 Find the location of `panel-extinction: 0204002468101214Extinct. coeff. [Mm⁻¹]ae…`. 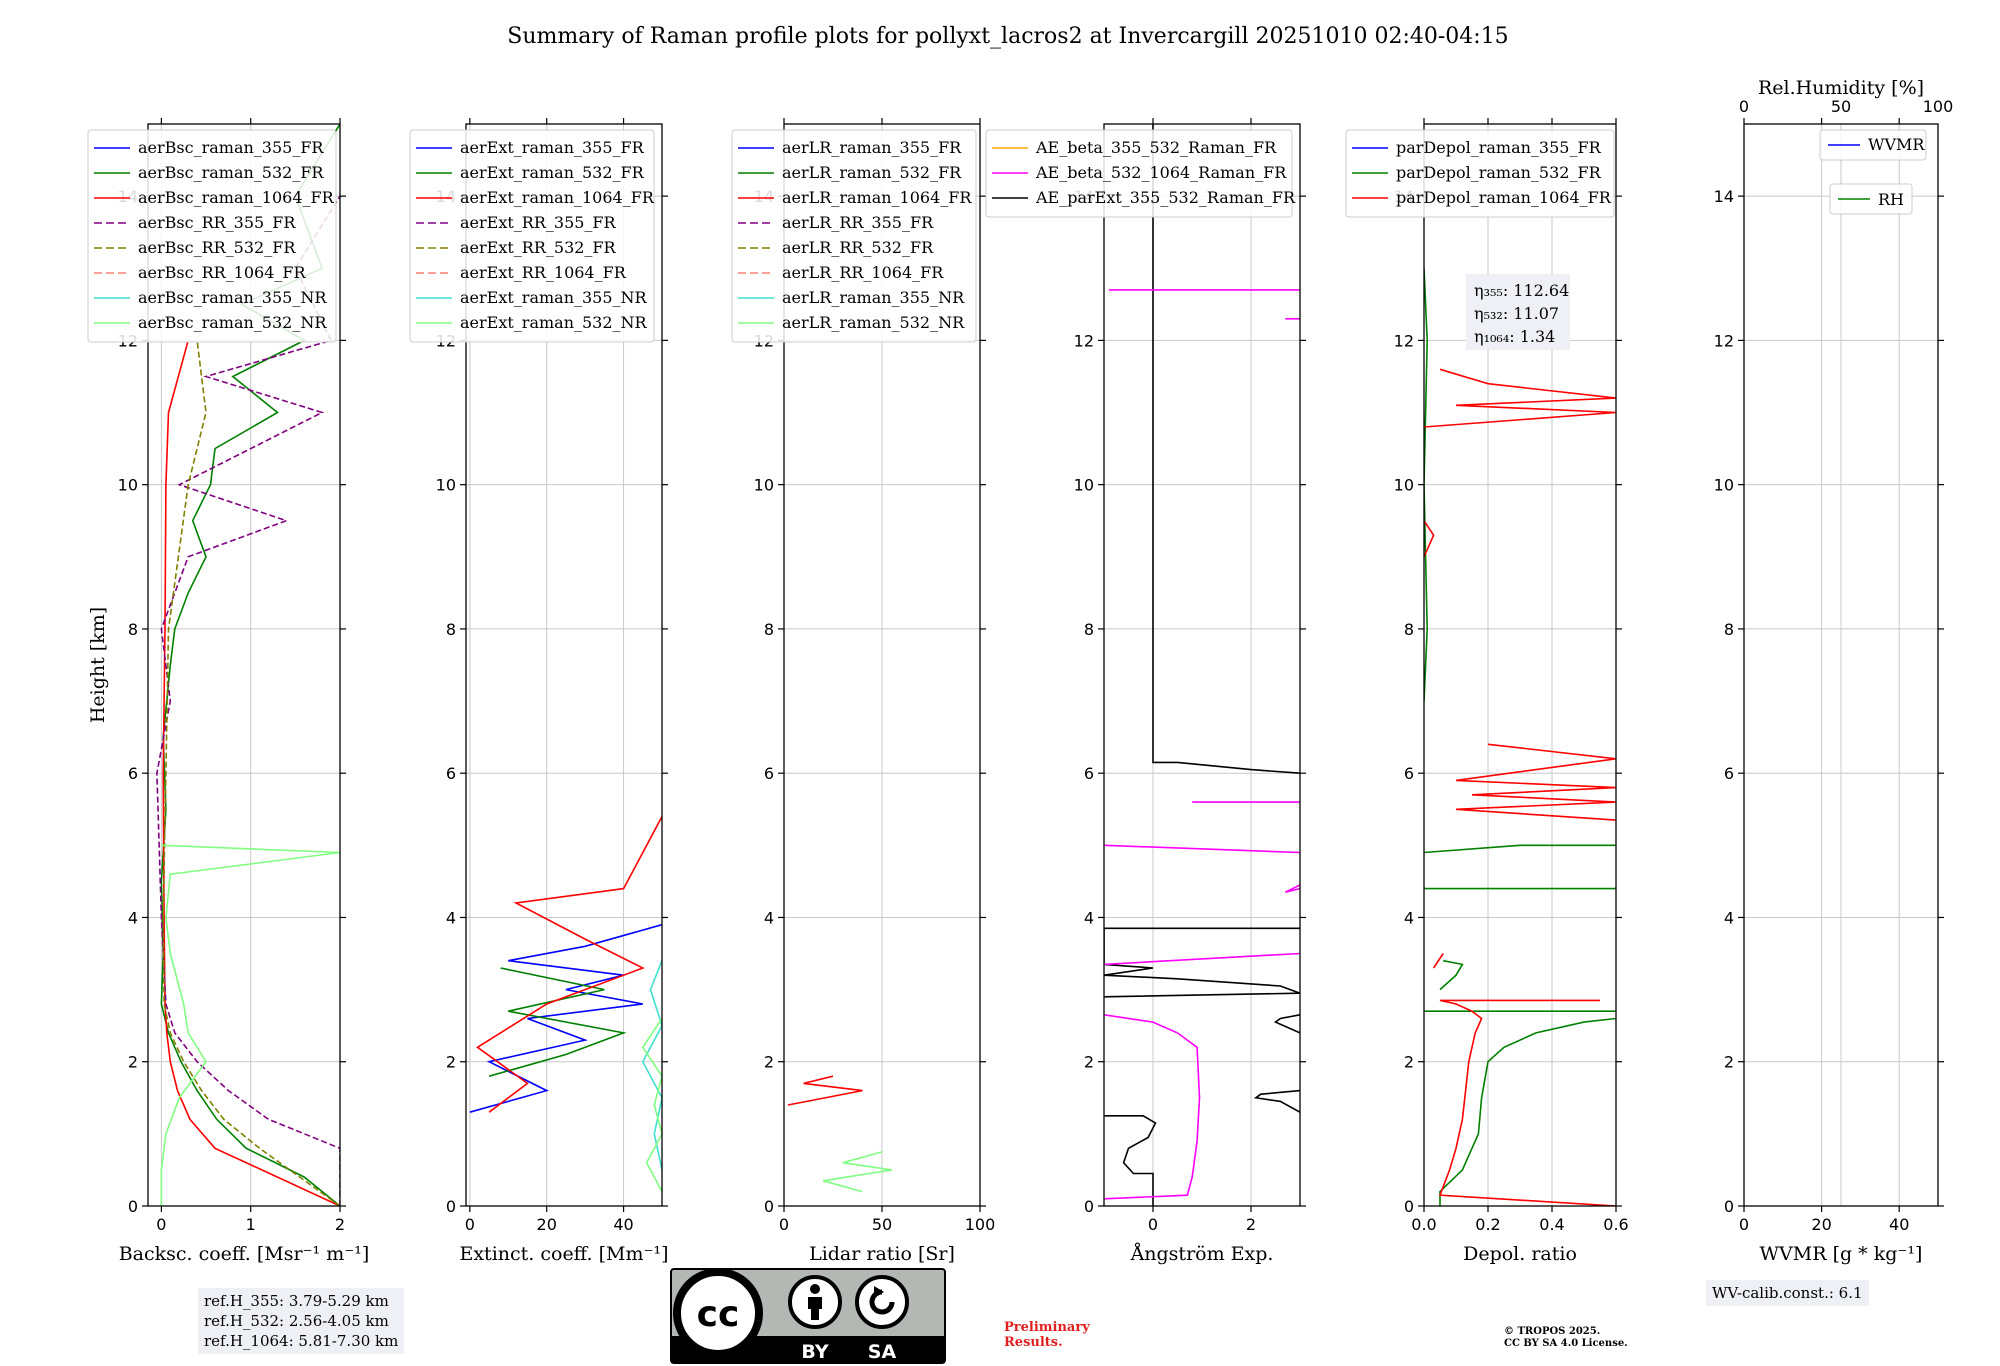

panel-extinction: 0204002468101214Extinct. coeff. [Mm⁻¹]ae… is located at coordinates (539, 691).